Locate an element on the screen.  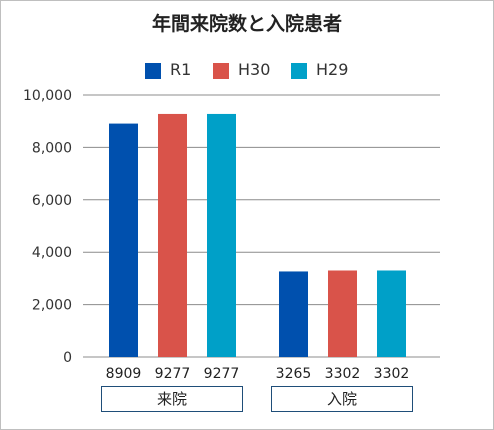
y-tick-label-5: 10,000 is located at coordinates (47, 96).